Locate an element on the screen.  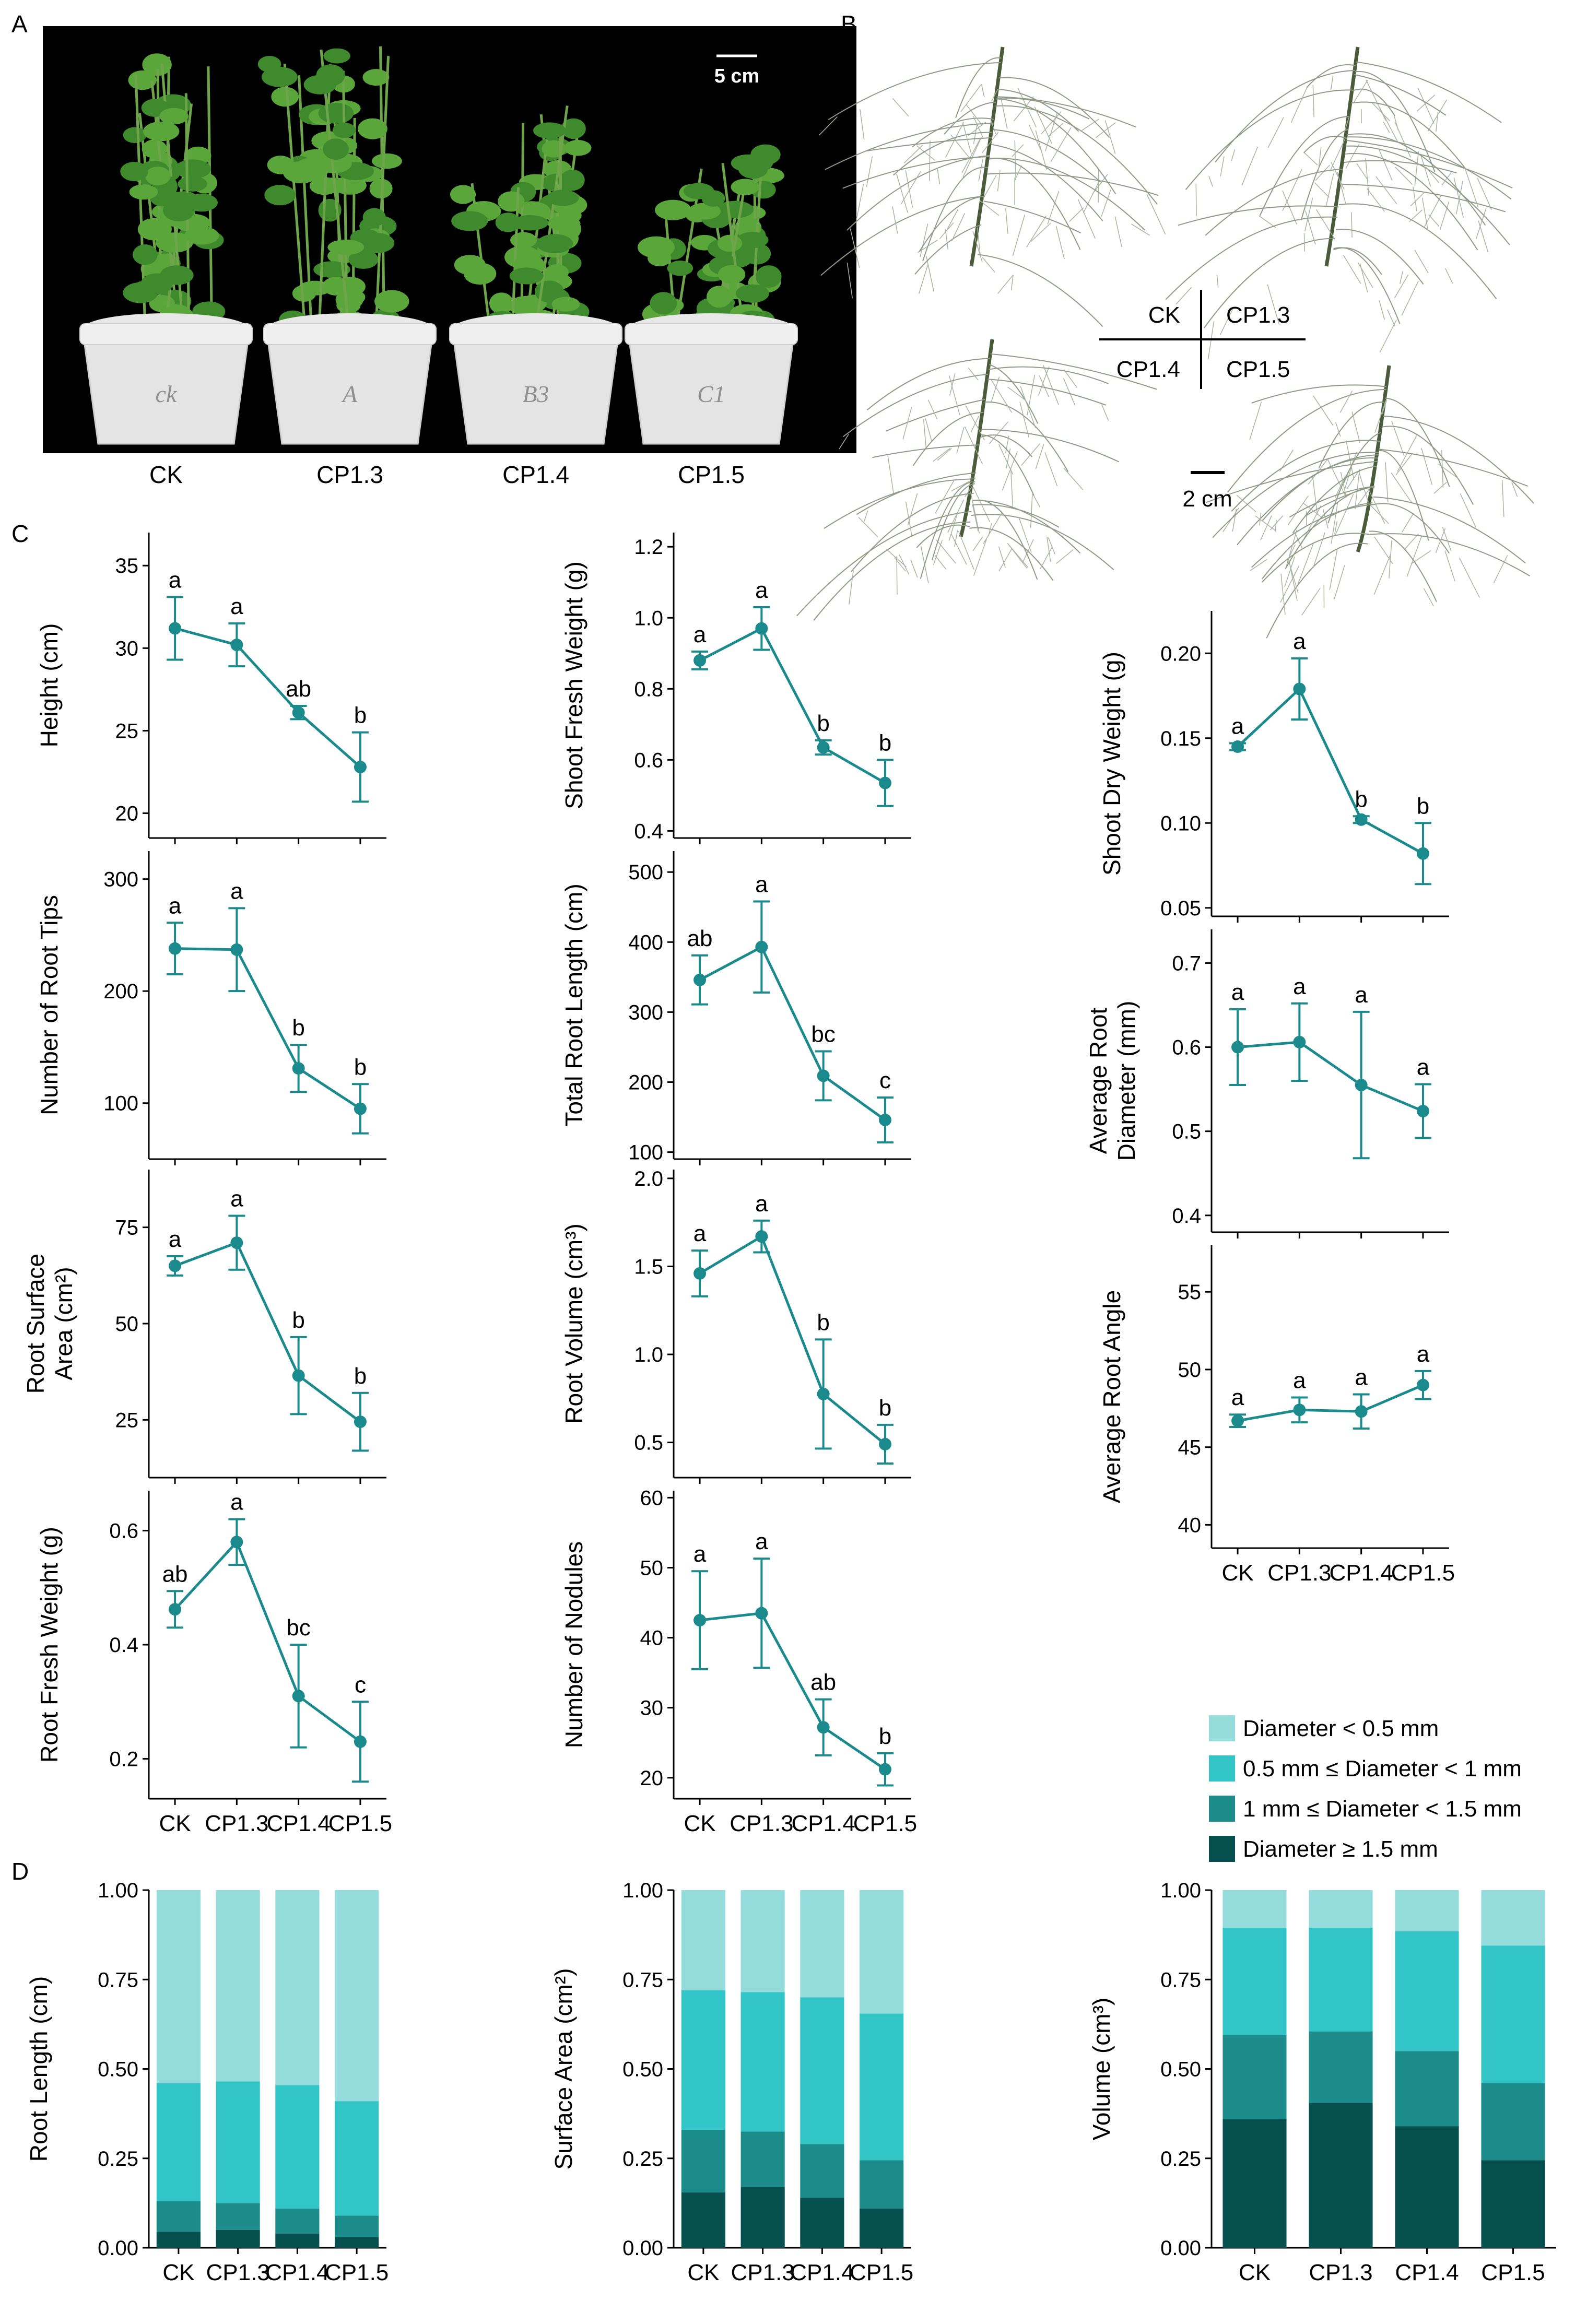
x-tick-label: CP1.4 is located at coordinates (823, 1823).